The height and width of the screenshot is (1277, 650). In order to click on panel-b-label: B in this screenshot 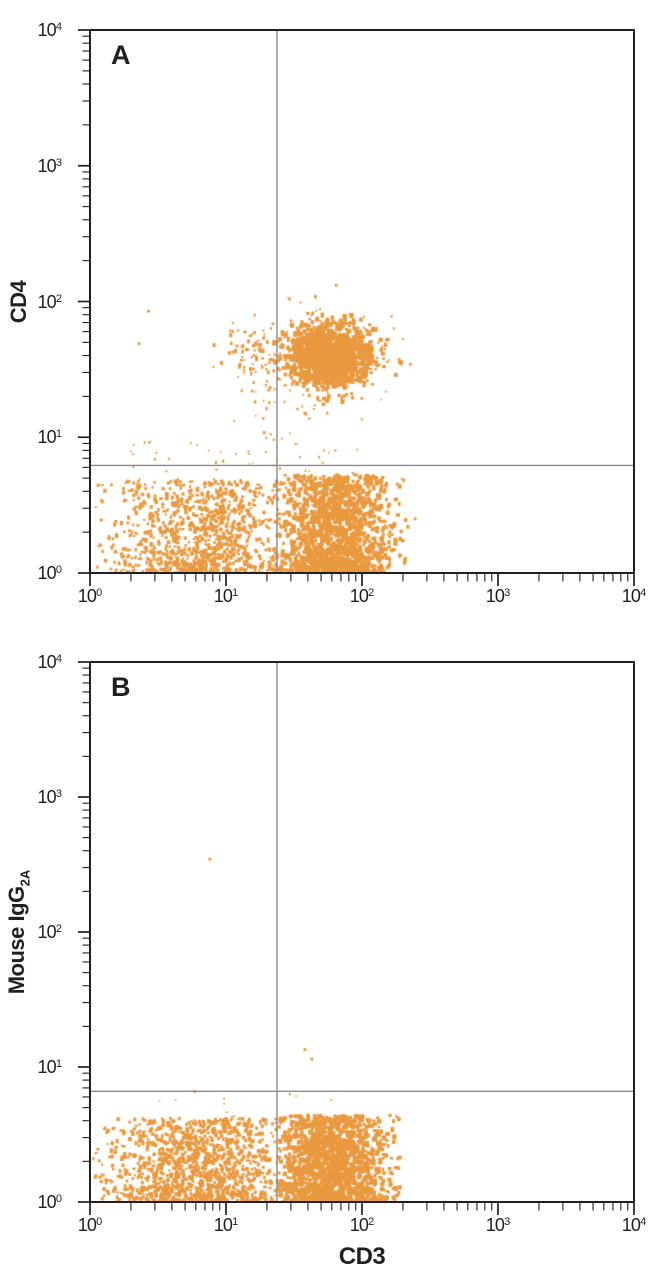, I will do `click(121, 687)`.